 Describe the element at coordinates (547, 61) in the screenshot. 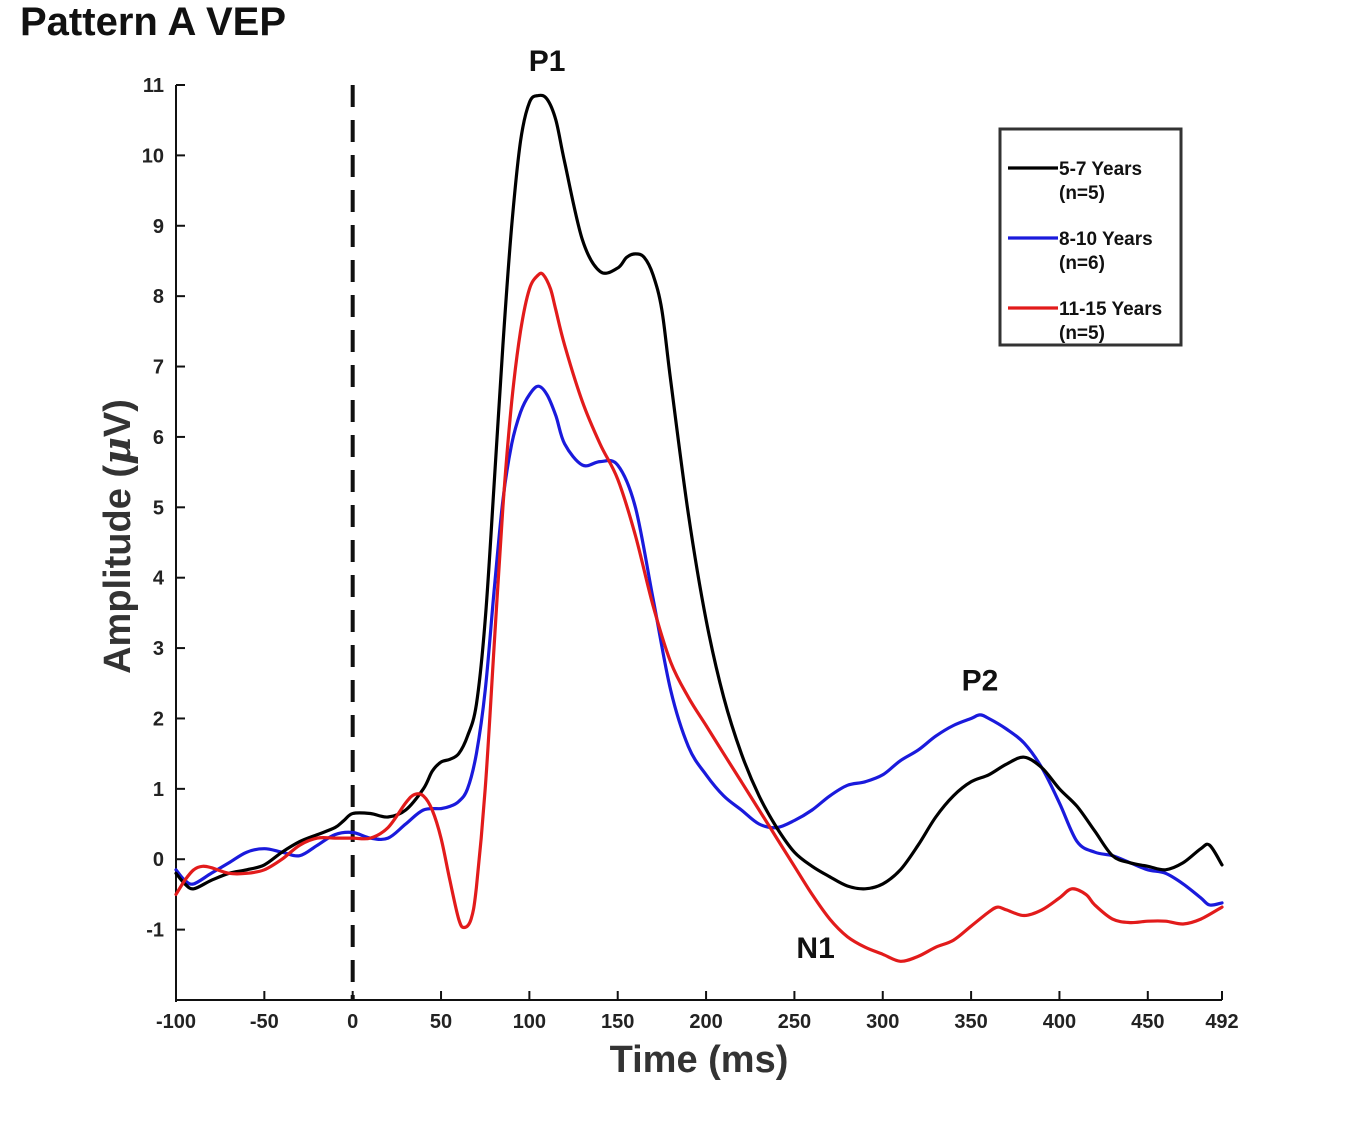

I see `peak-label-p1: P1` at that location.